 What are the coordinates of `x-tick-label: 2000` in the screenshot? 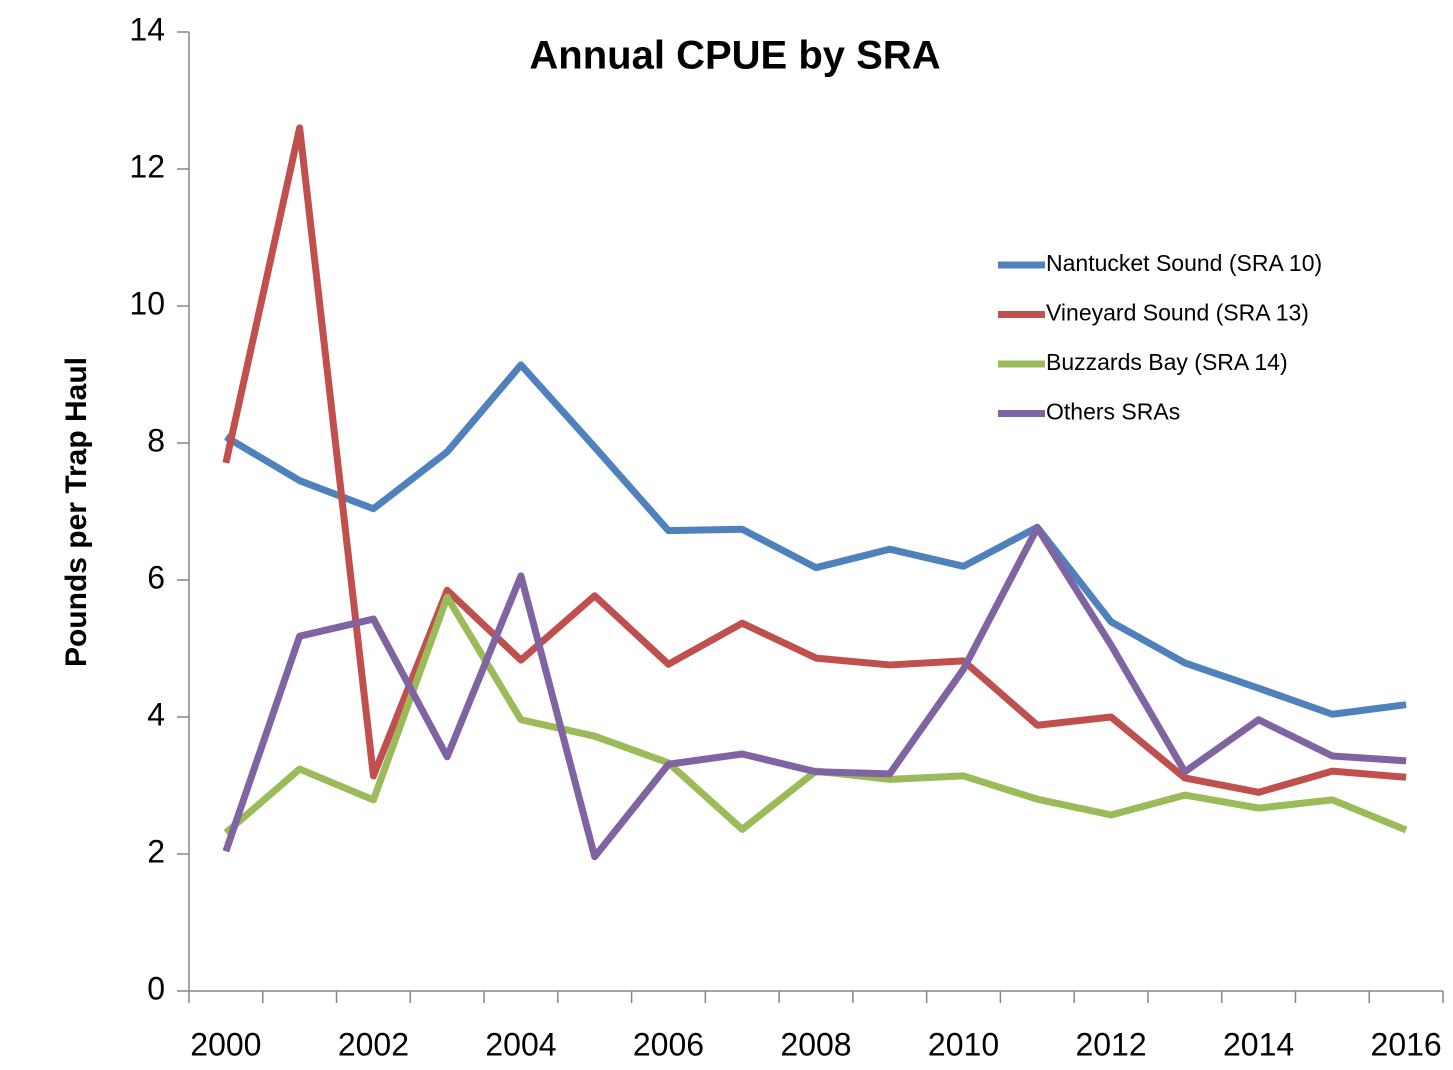 It's located at (225, 1044).